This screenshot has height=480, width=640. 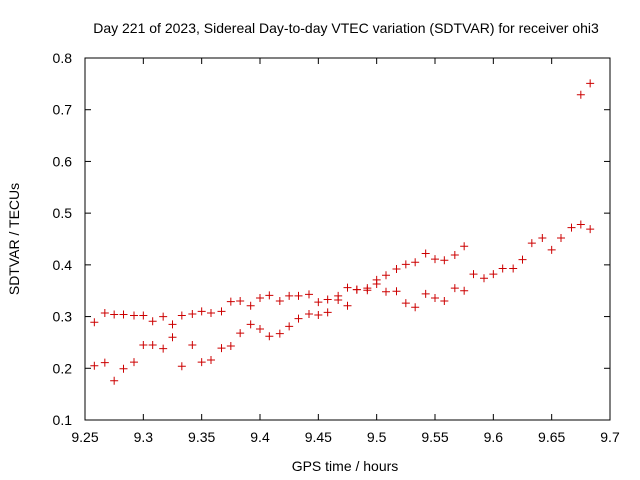 I want to click on x-tick-label: 9.55, so click(x=434, y=437).